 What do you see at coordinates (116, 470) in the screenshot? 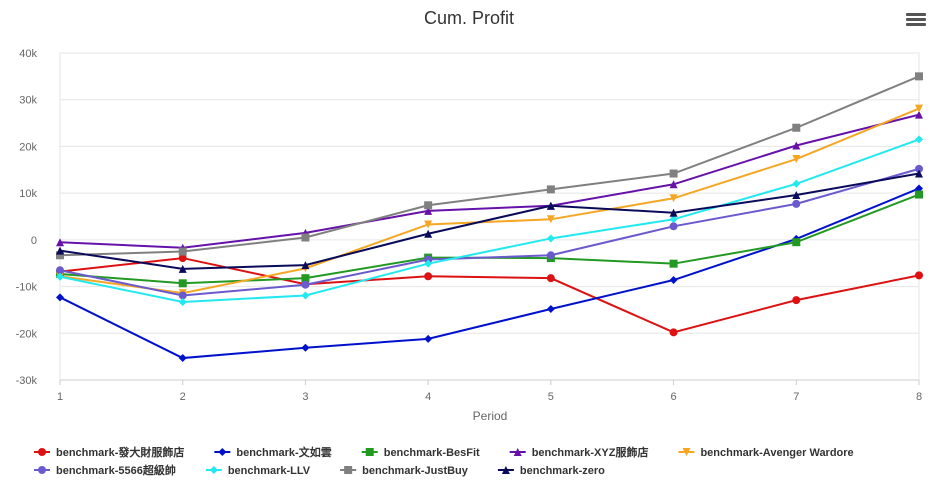
I see `legend-label: benchmark-5566超級帥` at bounding box center [116, 470].